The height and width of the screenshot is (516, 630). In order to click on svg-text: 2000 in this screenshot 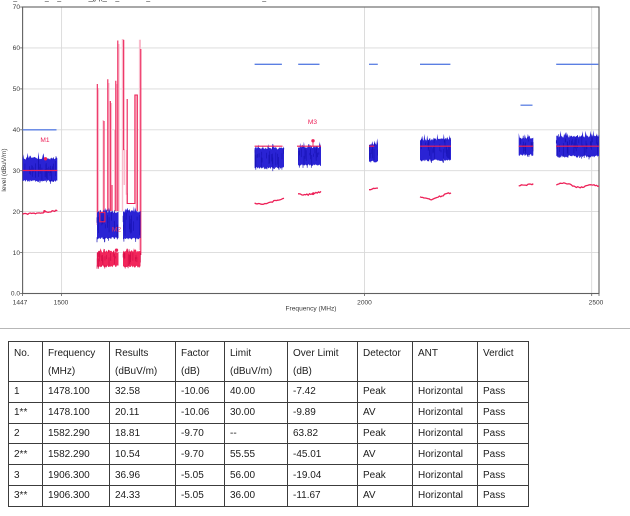, I will do `click(364, 303)`.